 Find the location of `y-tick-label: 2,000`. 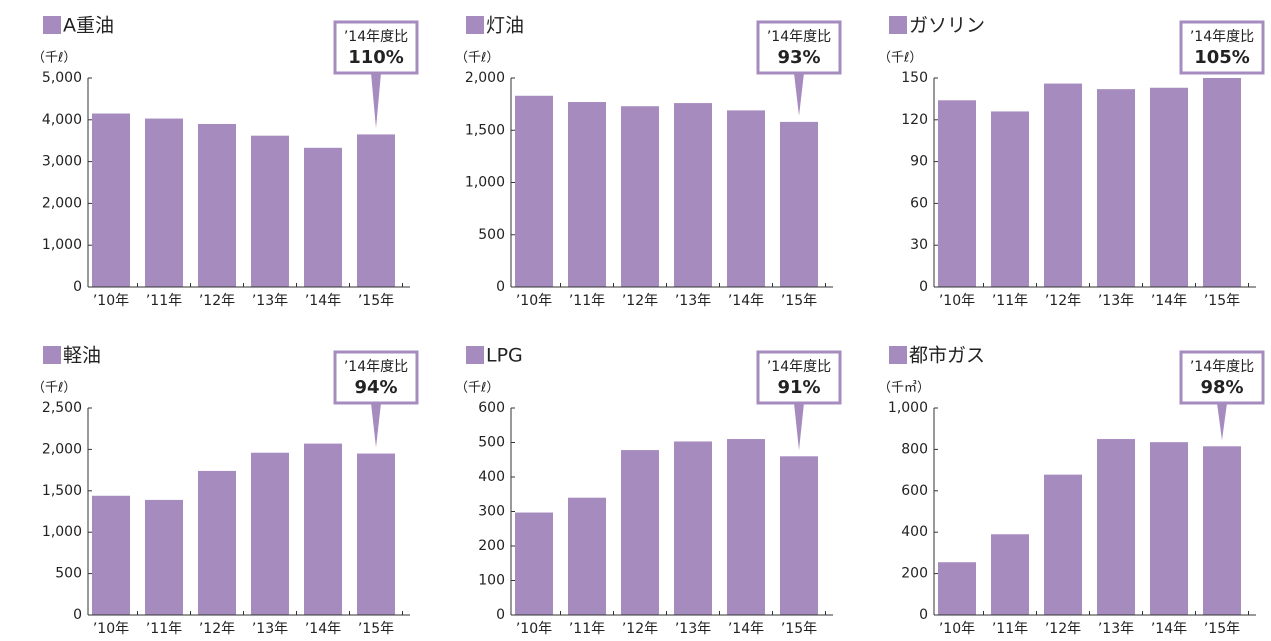

y-tick-label: 2,000 is located at coordinates (485, 78).